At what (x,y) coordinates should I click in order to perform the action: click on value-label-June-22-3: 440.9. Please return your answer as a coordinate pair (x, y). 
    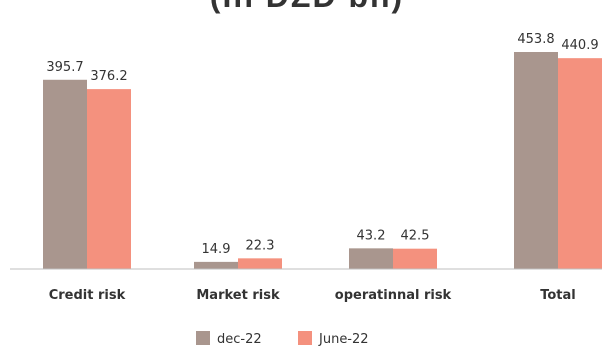
    Looking at the image, I should click on (579, 45).